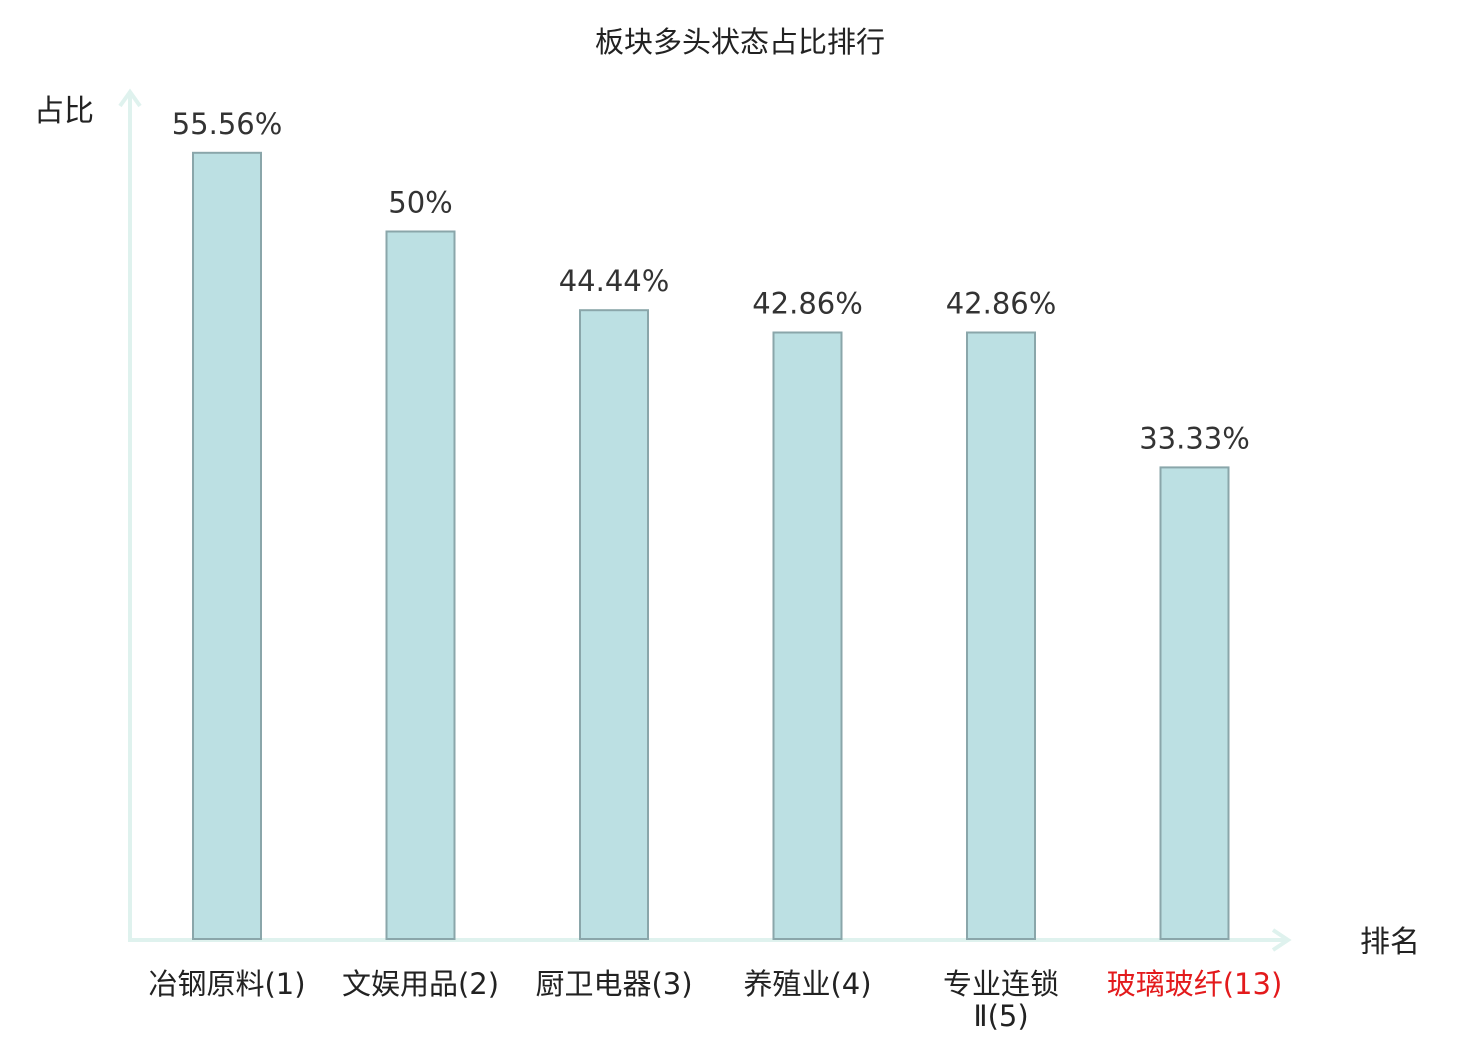  What do you see at coordinates (1390, 942) in the screenshot?
I see `x-axis-label: 排名` at bounding box center [1390, 942].